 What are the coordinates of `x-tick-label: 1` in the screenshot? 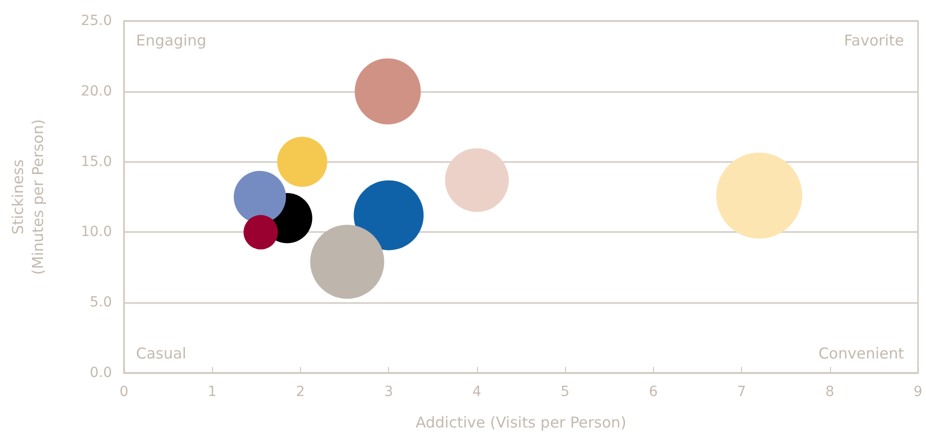 It's located at (212, 392).